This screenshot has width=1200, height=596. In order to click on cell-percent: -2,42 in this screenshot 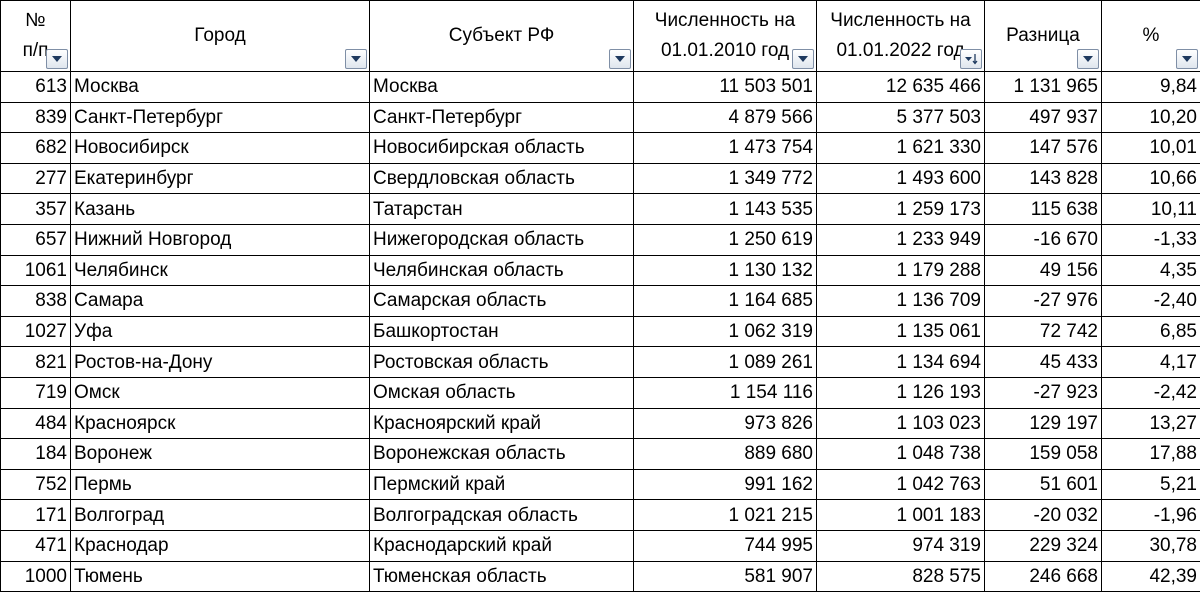, I will do `click(1150, 392)`.